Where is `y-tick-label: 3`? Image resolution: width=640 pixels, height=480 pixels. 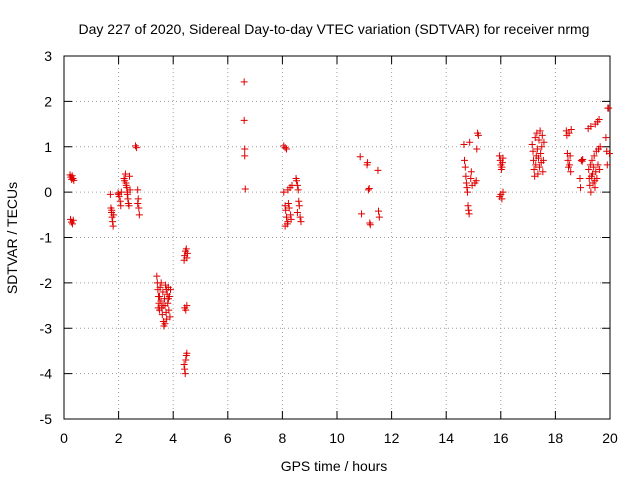
y-tick-label: 3 is located at coordinates (48, 56).